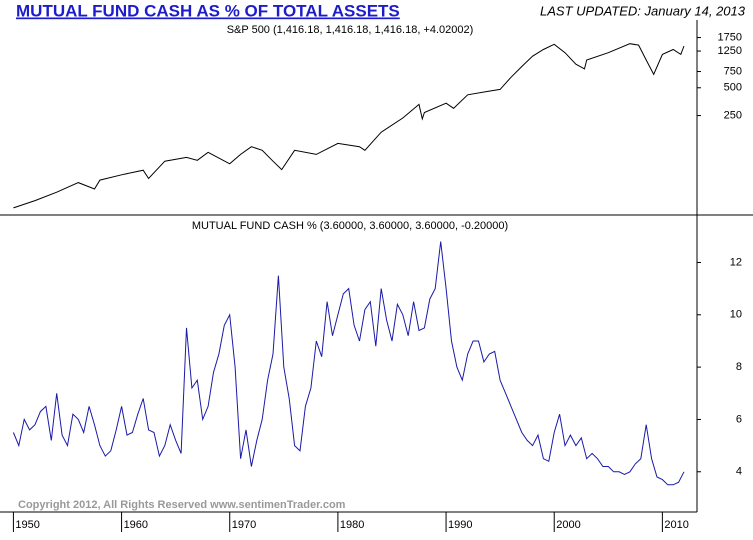 The height and width of the screenshot is (540, 753). Describe the element at coordinates (352, 525) in the screenshot. I see `x-tick-label: 1980` at that location.